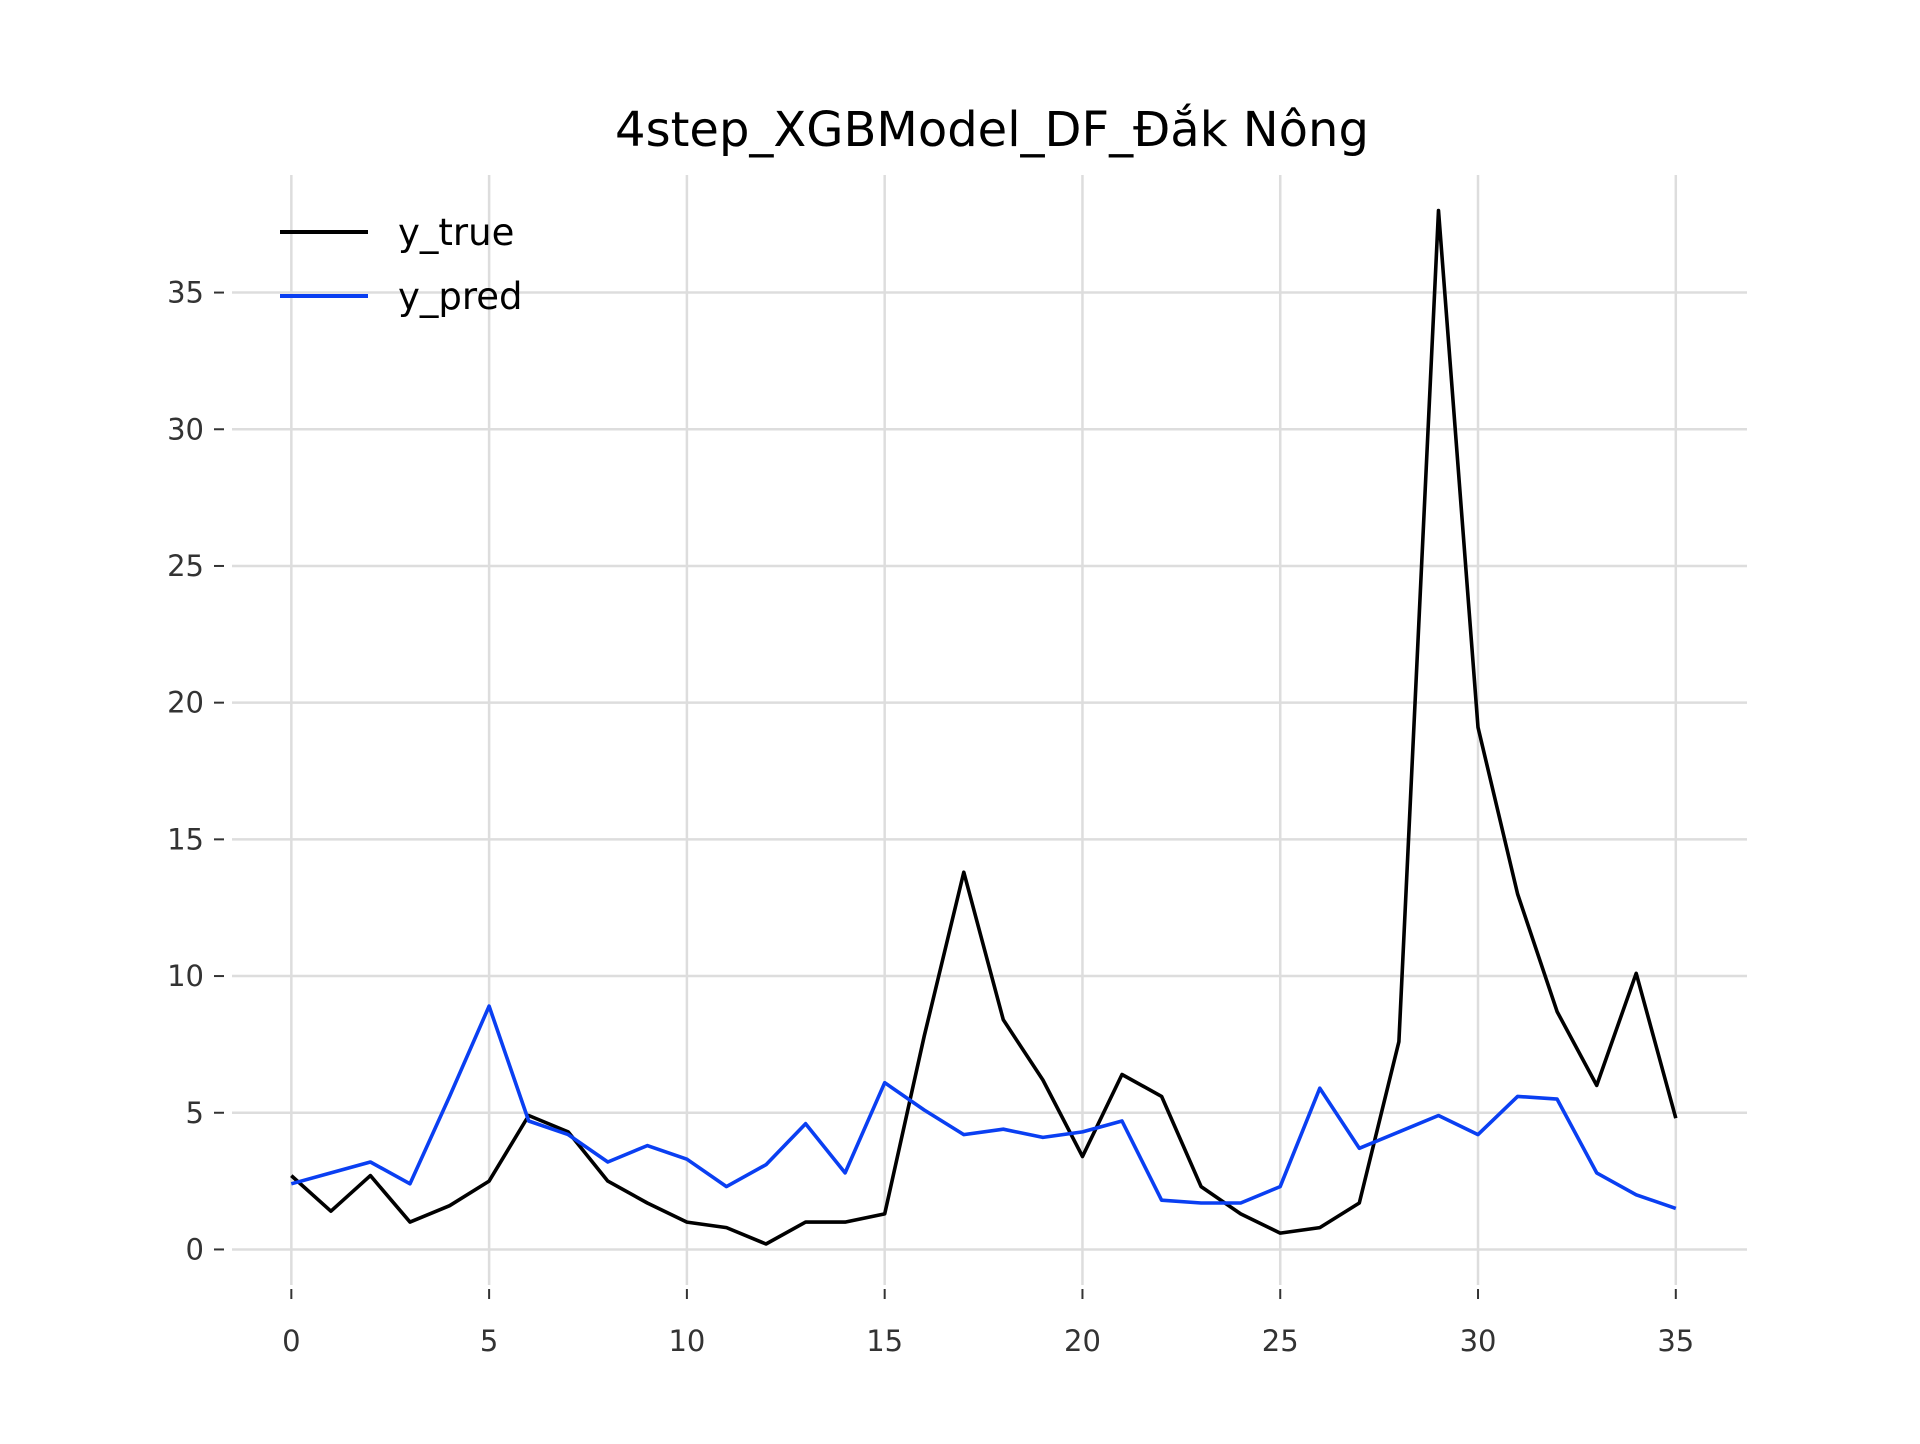 Image resolution: width=1920 pixels, height=1444 pixels. I want to click on legend-label-y-pred: y_pred, so click(460, 296).